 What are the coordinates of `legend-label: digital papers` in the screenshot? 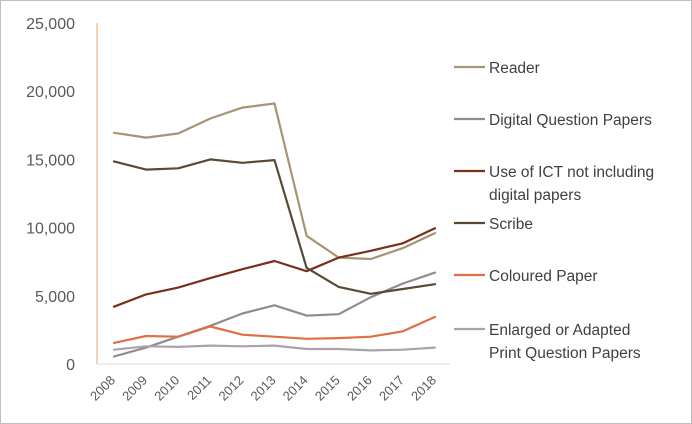 It's located at (535, 195).